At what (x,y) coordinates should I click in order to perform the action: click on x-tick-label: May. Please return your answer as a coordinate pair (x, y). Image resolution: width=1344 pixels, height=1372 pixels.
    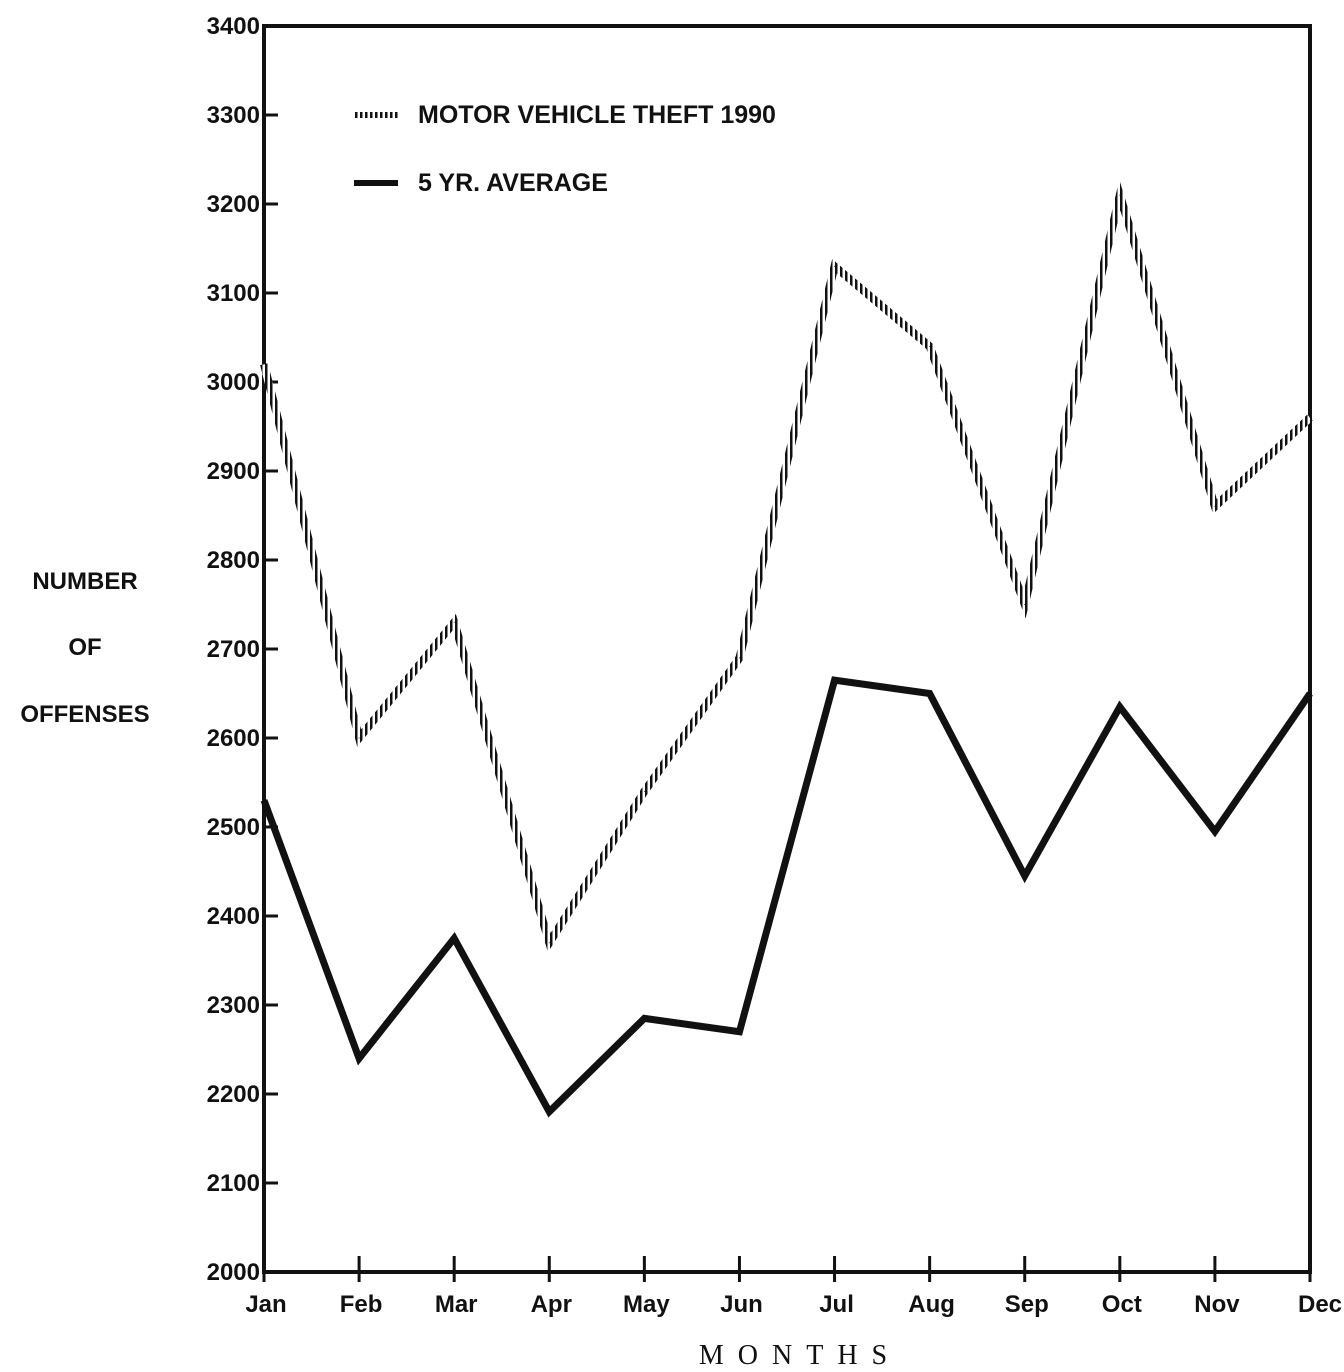
    Looking at the image, I should click on (646, 1304).